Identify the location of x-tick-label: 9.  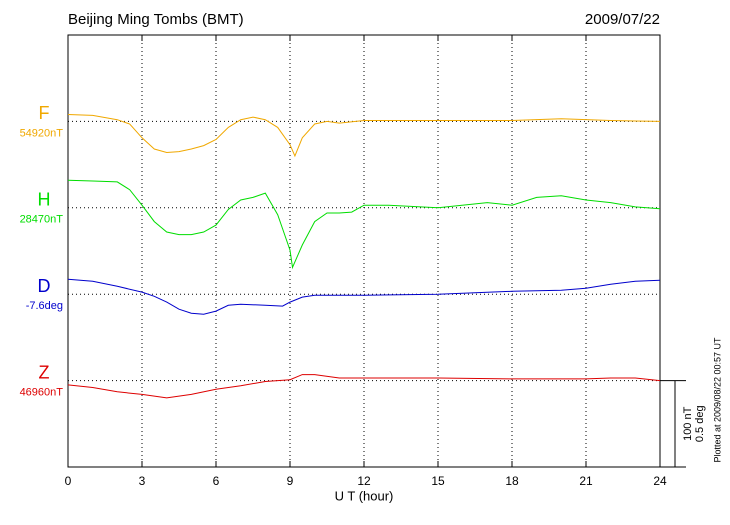
(290, 481).